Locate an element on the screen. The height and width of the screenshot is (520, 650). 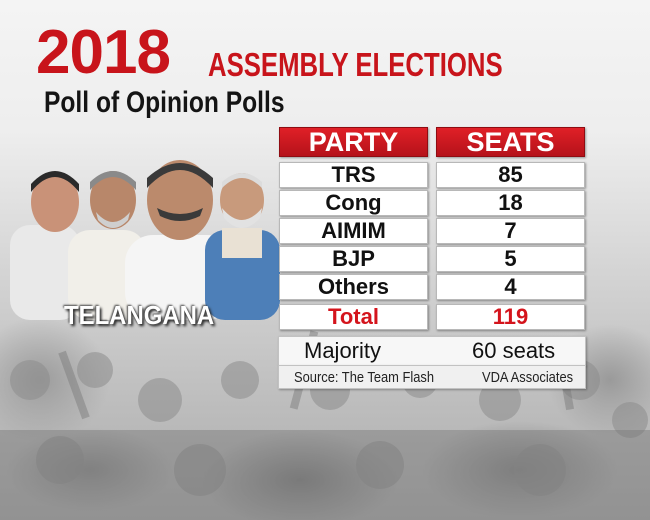
subtitle: Poll of Opinion Polls is located at coordinates (164, 102).